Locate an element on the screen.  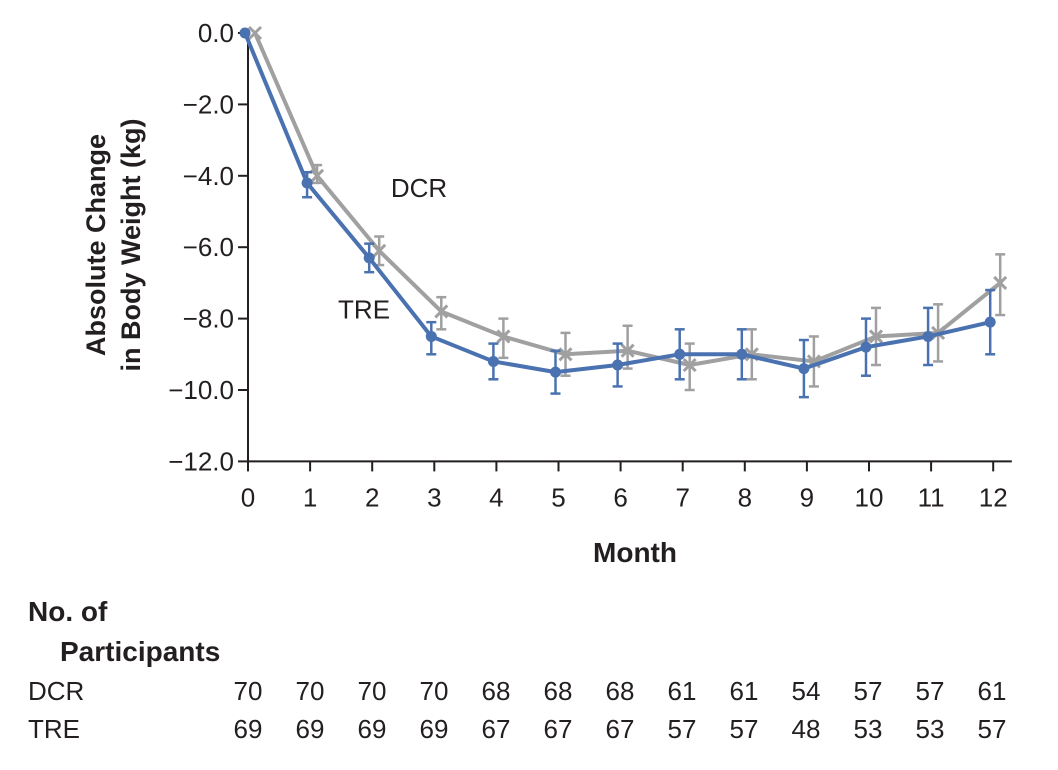
x-axis-ticks: 0 1 2 3 4 5 6 7 8 9 10 11 12 is located at coordinates (624, 486).